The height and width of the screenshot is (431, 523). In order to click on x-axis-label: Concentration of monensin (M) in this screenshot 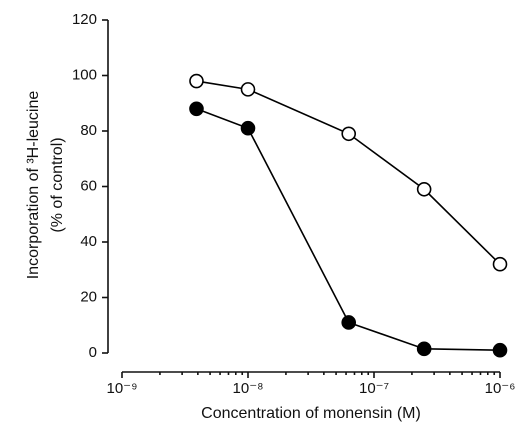, I will do `click(311, 413)`.